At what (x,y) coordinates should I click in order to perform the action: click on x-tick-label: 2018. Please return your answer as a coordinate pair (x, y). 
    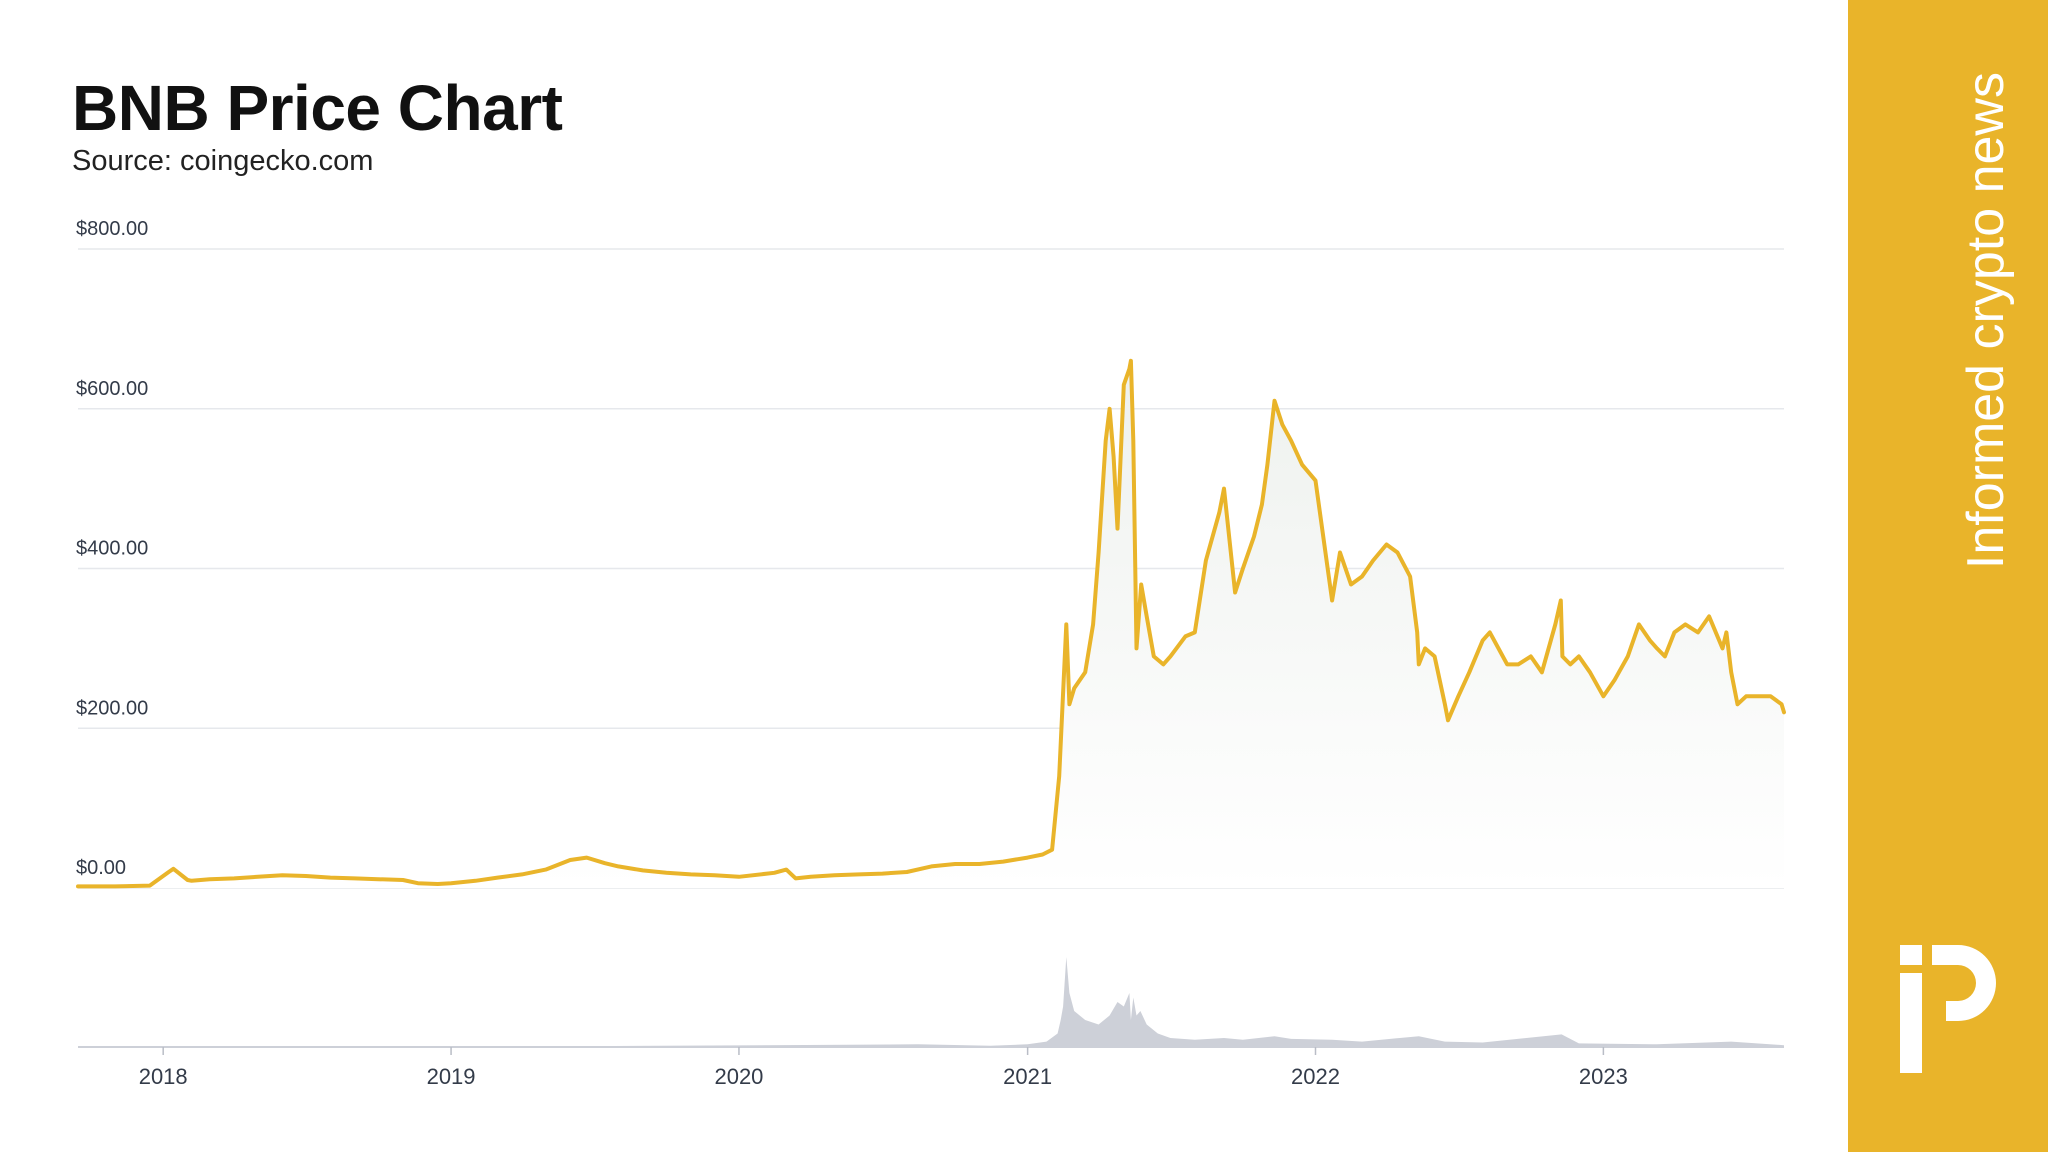
    Looking at the image, I should click on (163, 1076).